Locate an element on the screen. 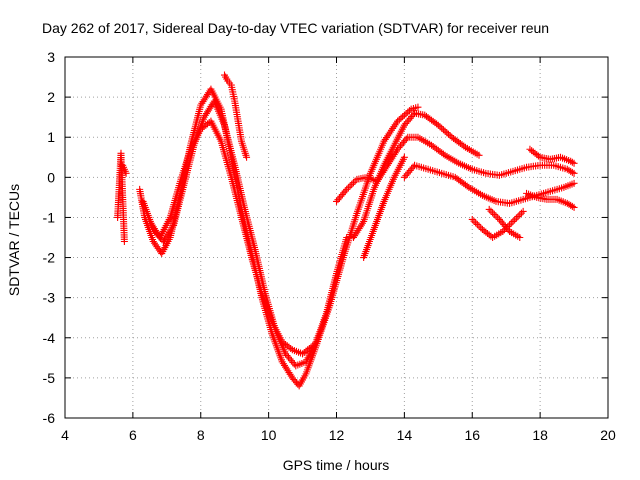 This screenshot has width=640, height=480. series-track-b is located at coordinates (124, 169).